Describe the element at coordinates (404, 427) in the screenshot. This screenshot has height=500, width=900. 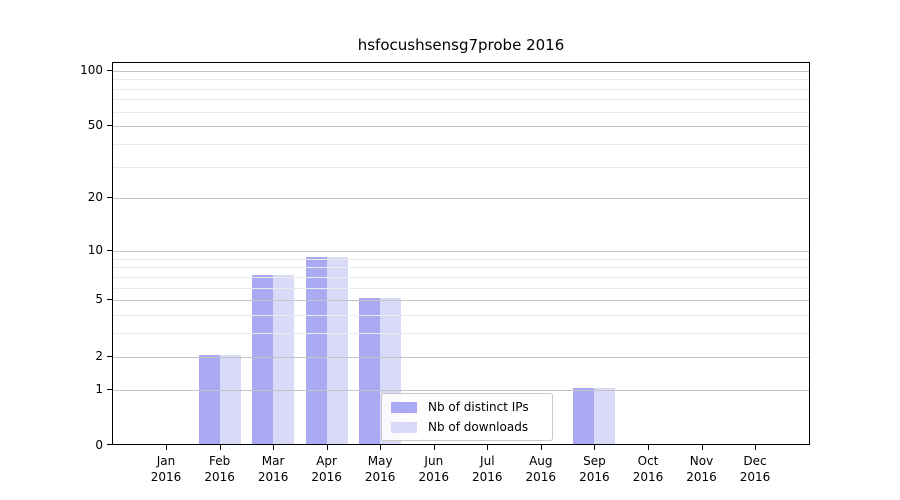
I see `legend-swatch-downloads` at that location.